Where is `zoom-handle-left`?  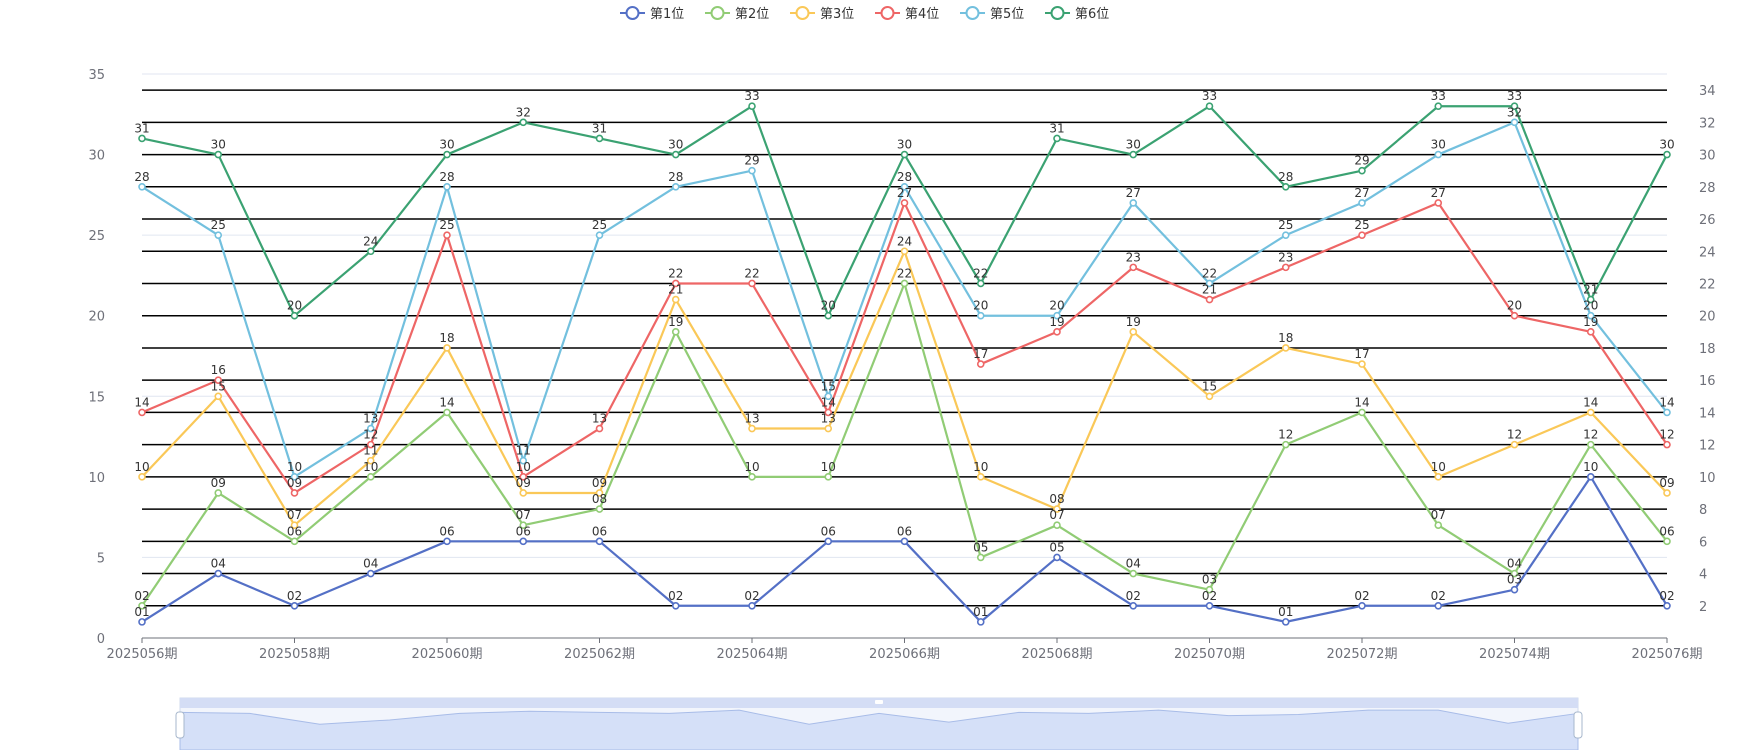 zoom-handle-left is located at coordinates (180, 725).